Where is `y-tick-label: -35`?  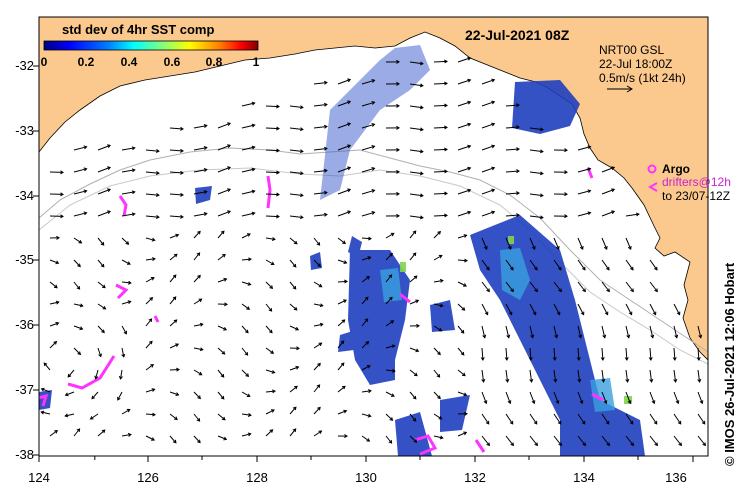 y-tick-label: -35 is located at coordinates (18, 259).